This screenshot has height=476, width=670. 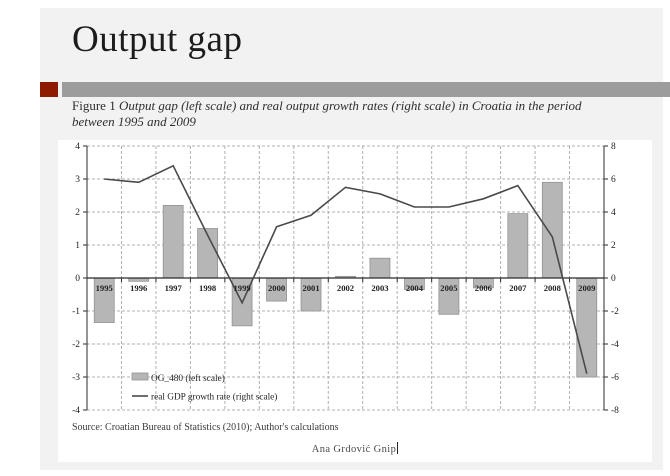 I want to click on footer-author: Ana Grdović Gnip, so click(x=354, y=449).